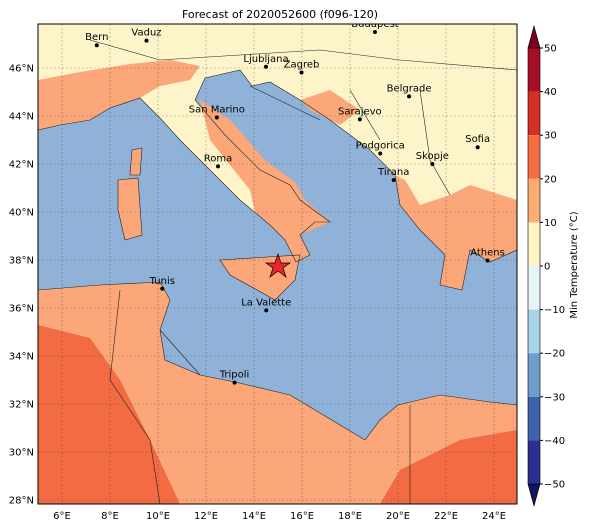  What do you see at coordinates (21, 117) in the screenshot?
I see `y-tick-label: 44°N` at bounding box center [21, 117].